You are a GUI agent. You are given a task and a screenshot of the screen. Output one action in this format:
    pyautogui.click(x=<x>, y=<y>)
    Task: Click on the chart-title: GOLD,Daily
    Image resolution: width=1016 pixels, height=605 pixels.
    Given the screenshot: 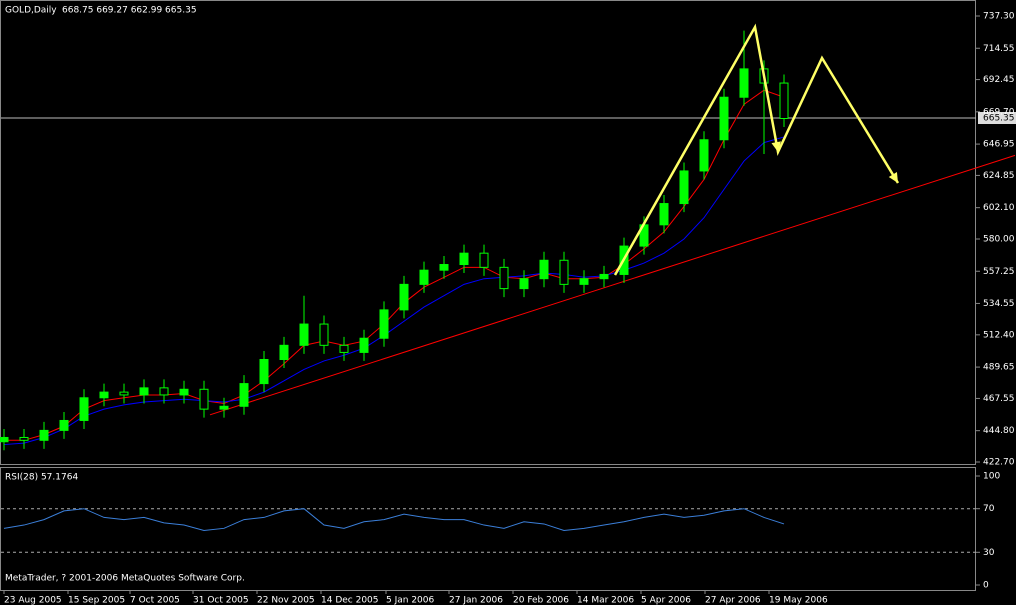 What is the action you would take?
    pyautogui.click(x=31, y=11)
    